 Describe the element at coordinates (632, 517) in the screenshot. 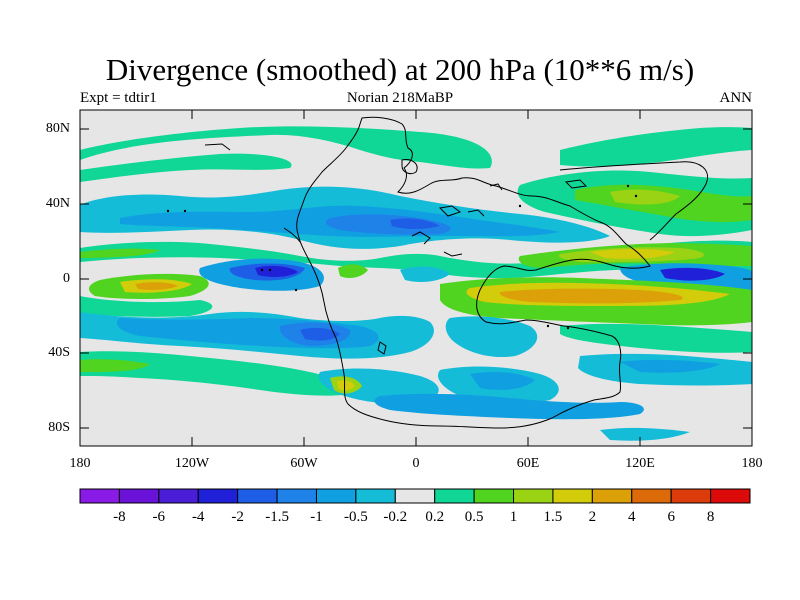

I see `colorbar-label: 4` at that location.